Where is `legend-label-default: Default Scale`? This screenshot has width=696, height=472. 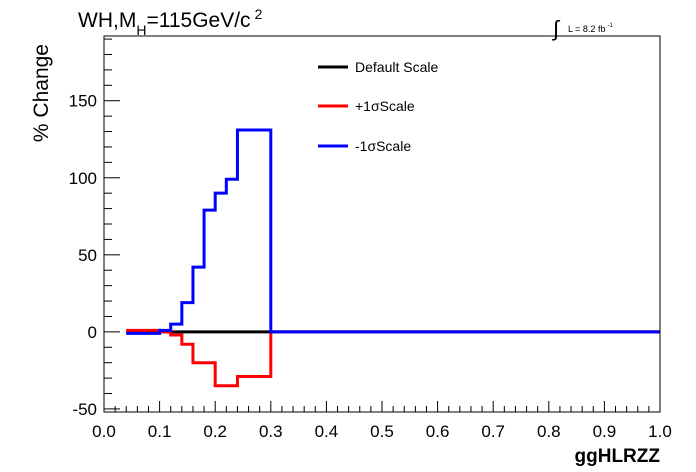
legend-label-default: Default Scale is located at coordinates (396, 67).